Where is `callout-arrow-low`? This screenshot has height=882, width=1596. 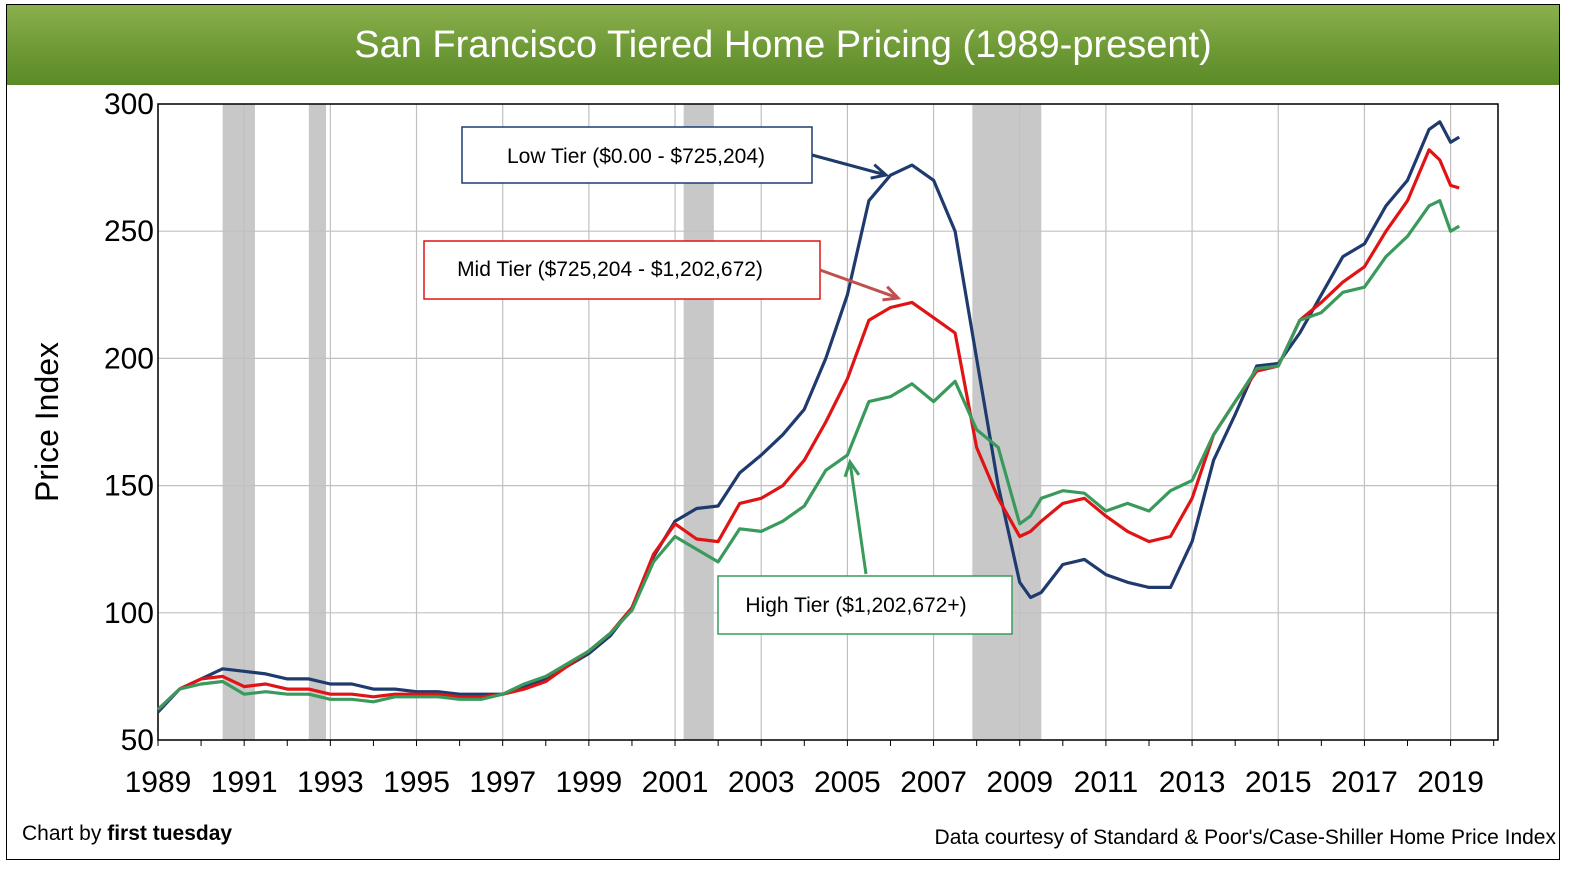
callout-arrow-low is located at coordinates (849, 165).